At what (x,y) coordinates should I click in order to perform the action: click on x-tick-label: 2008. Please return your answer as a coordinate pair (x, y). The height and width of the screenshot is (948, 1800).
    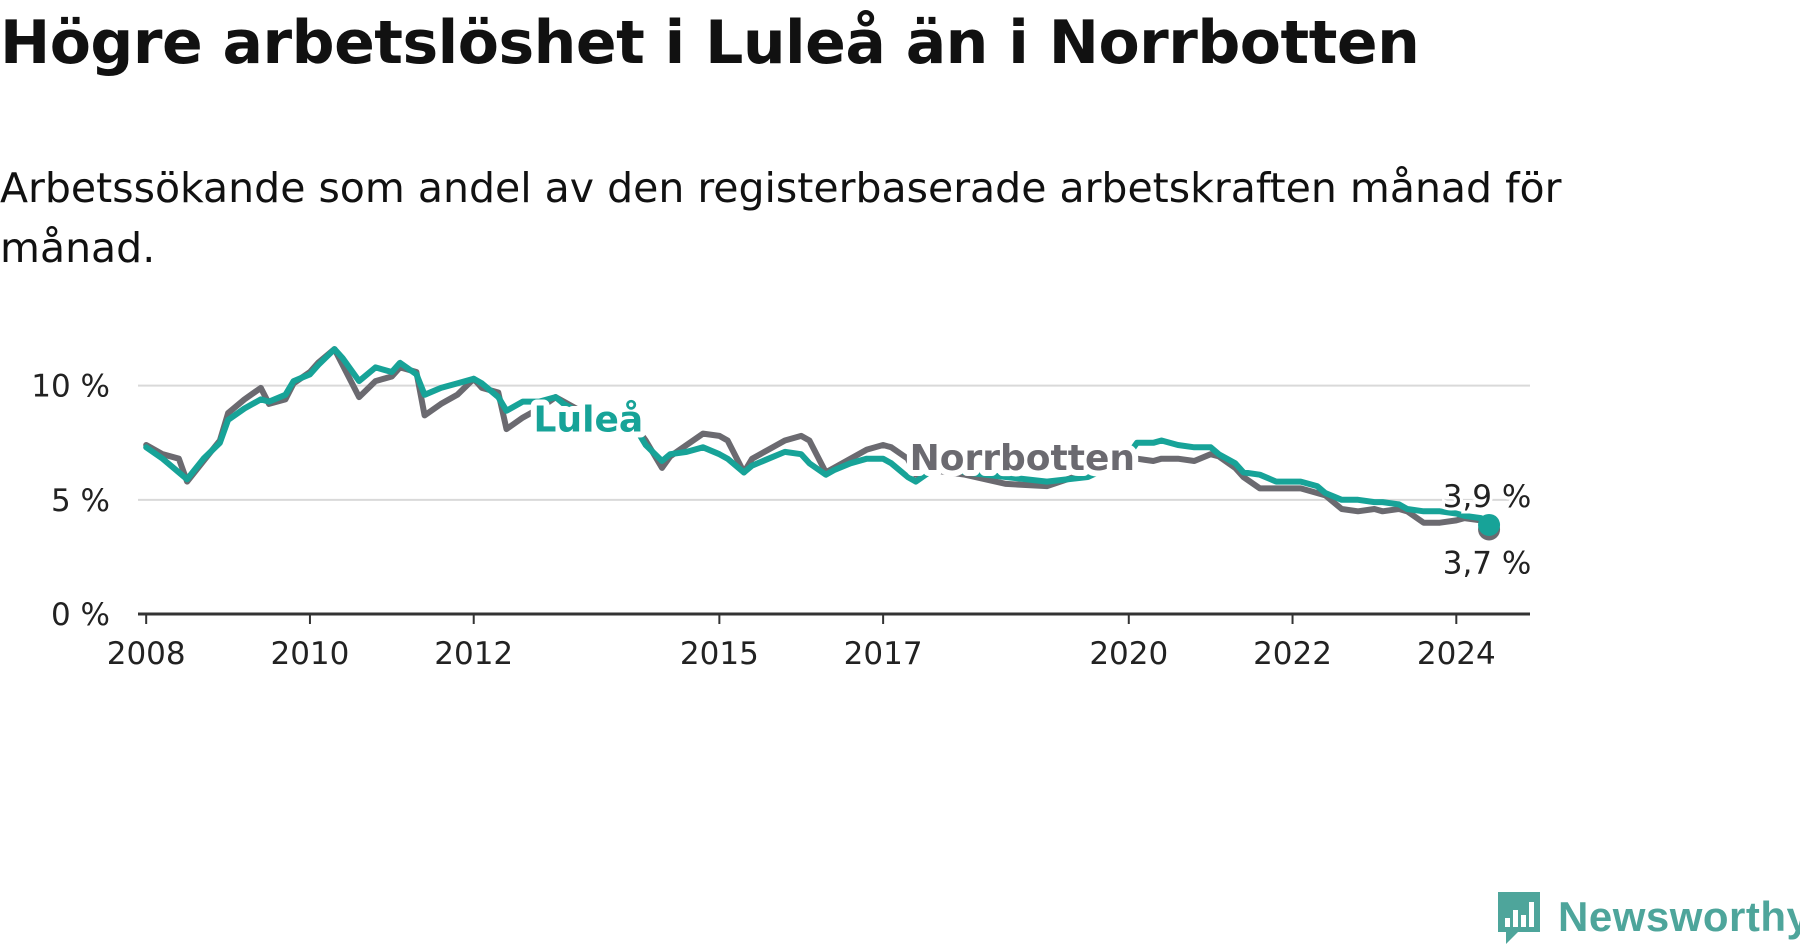
    Looking at the image, I should click on (146, 654).